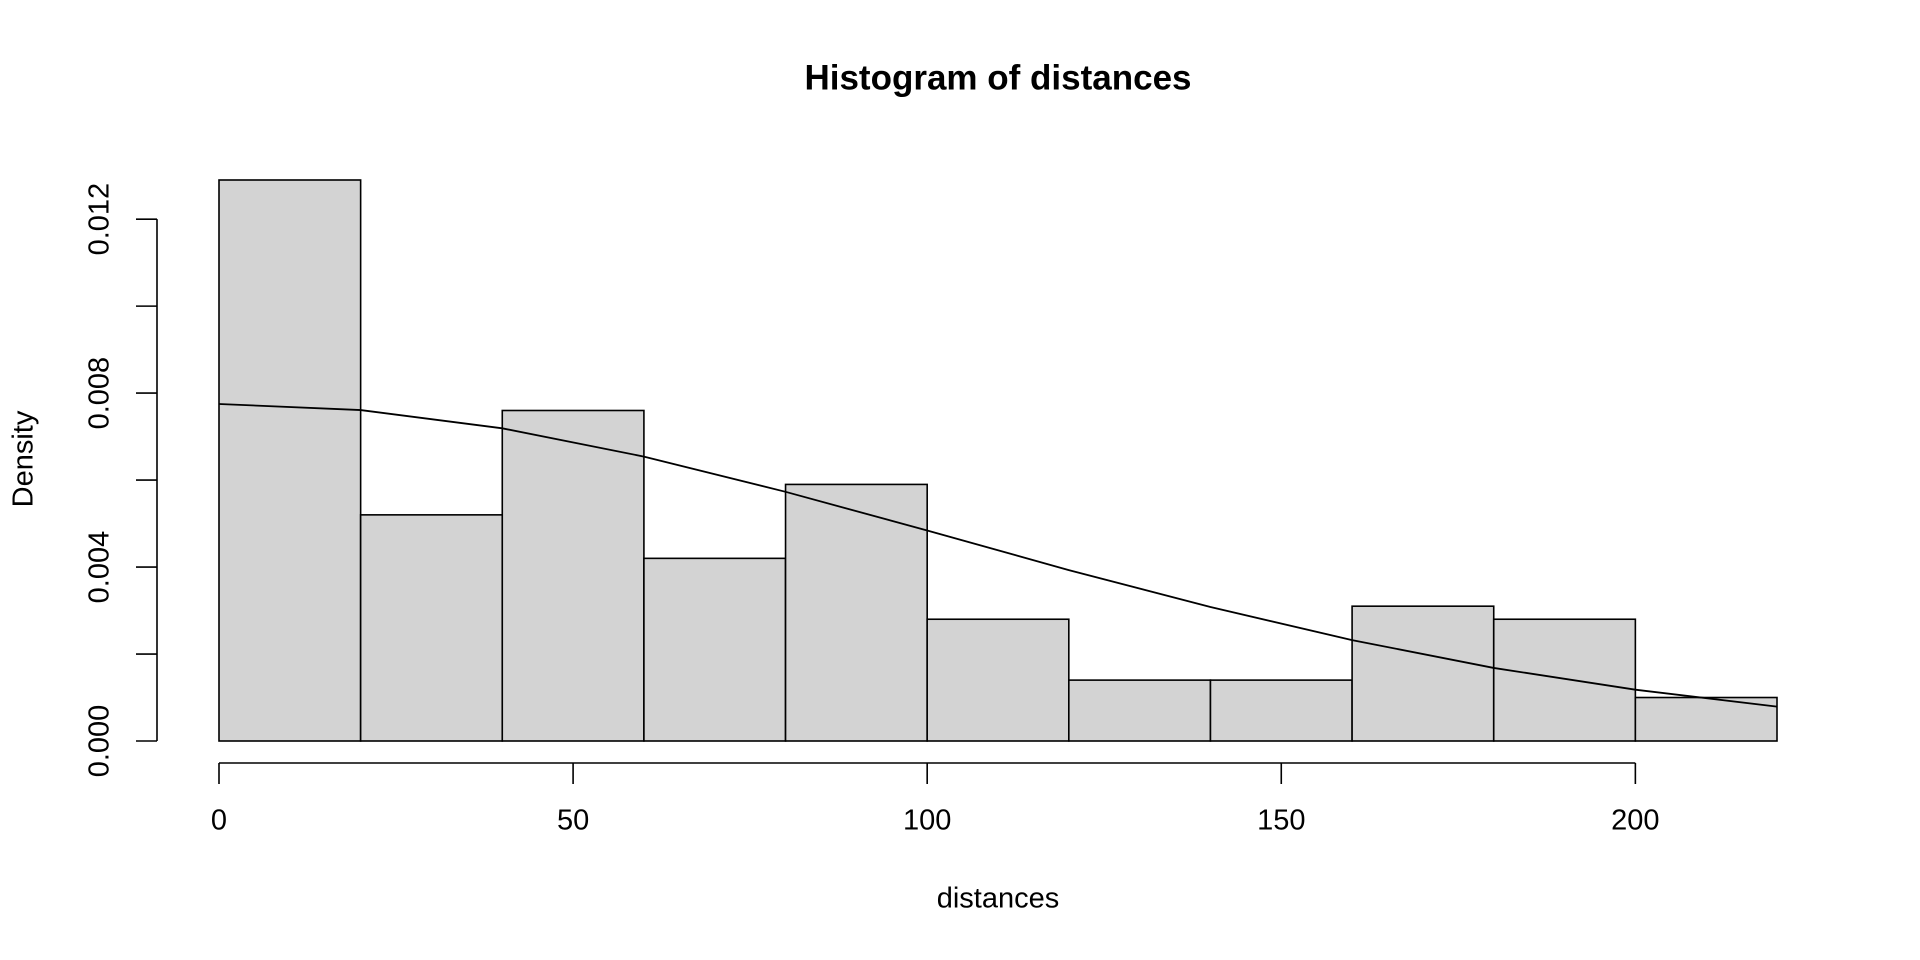 The width and height of the screenshot is (1920, 960). Describe the element at coordinates (1635, 821) in the screenshot. I see `x-tick-label: 200` at that location.